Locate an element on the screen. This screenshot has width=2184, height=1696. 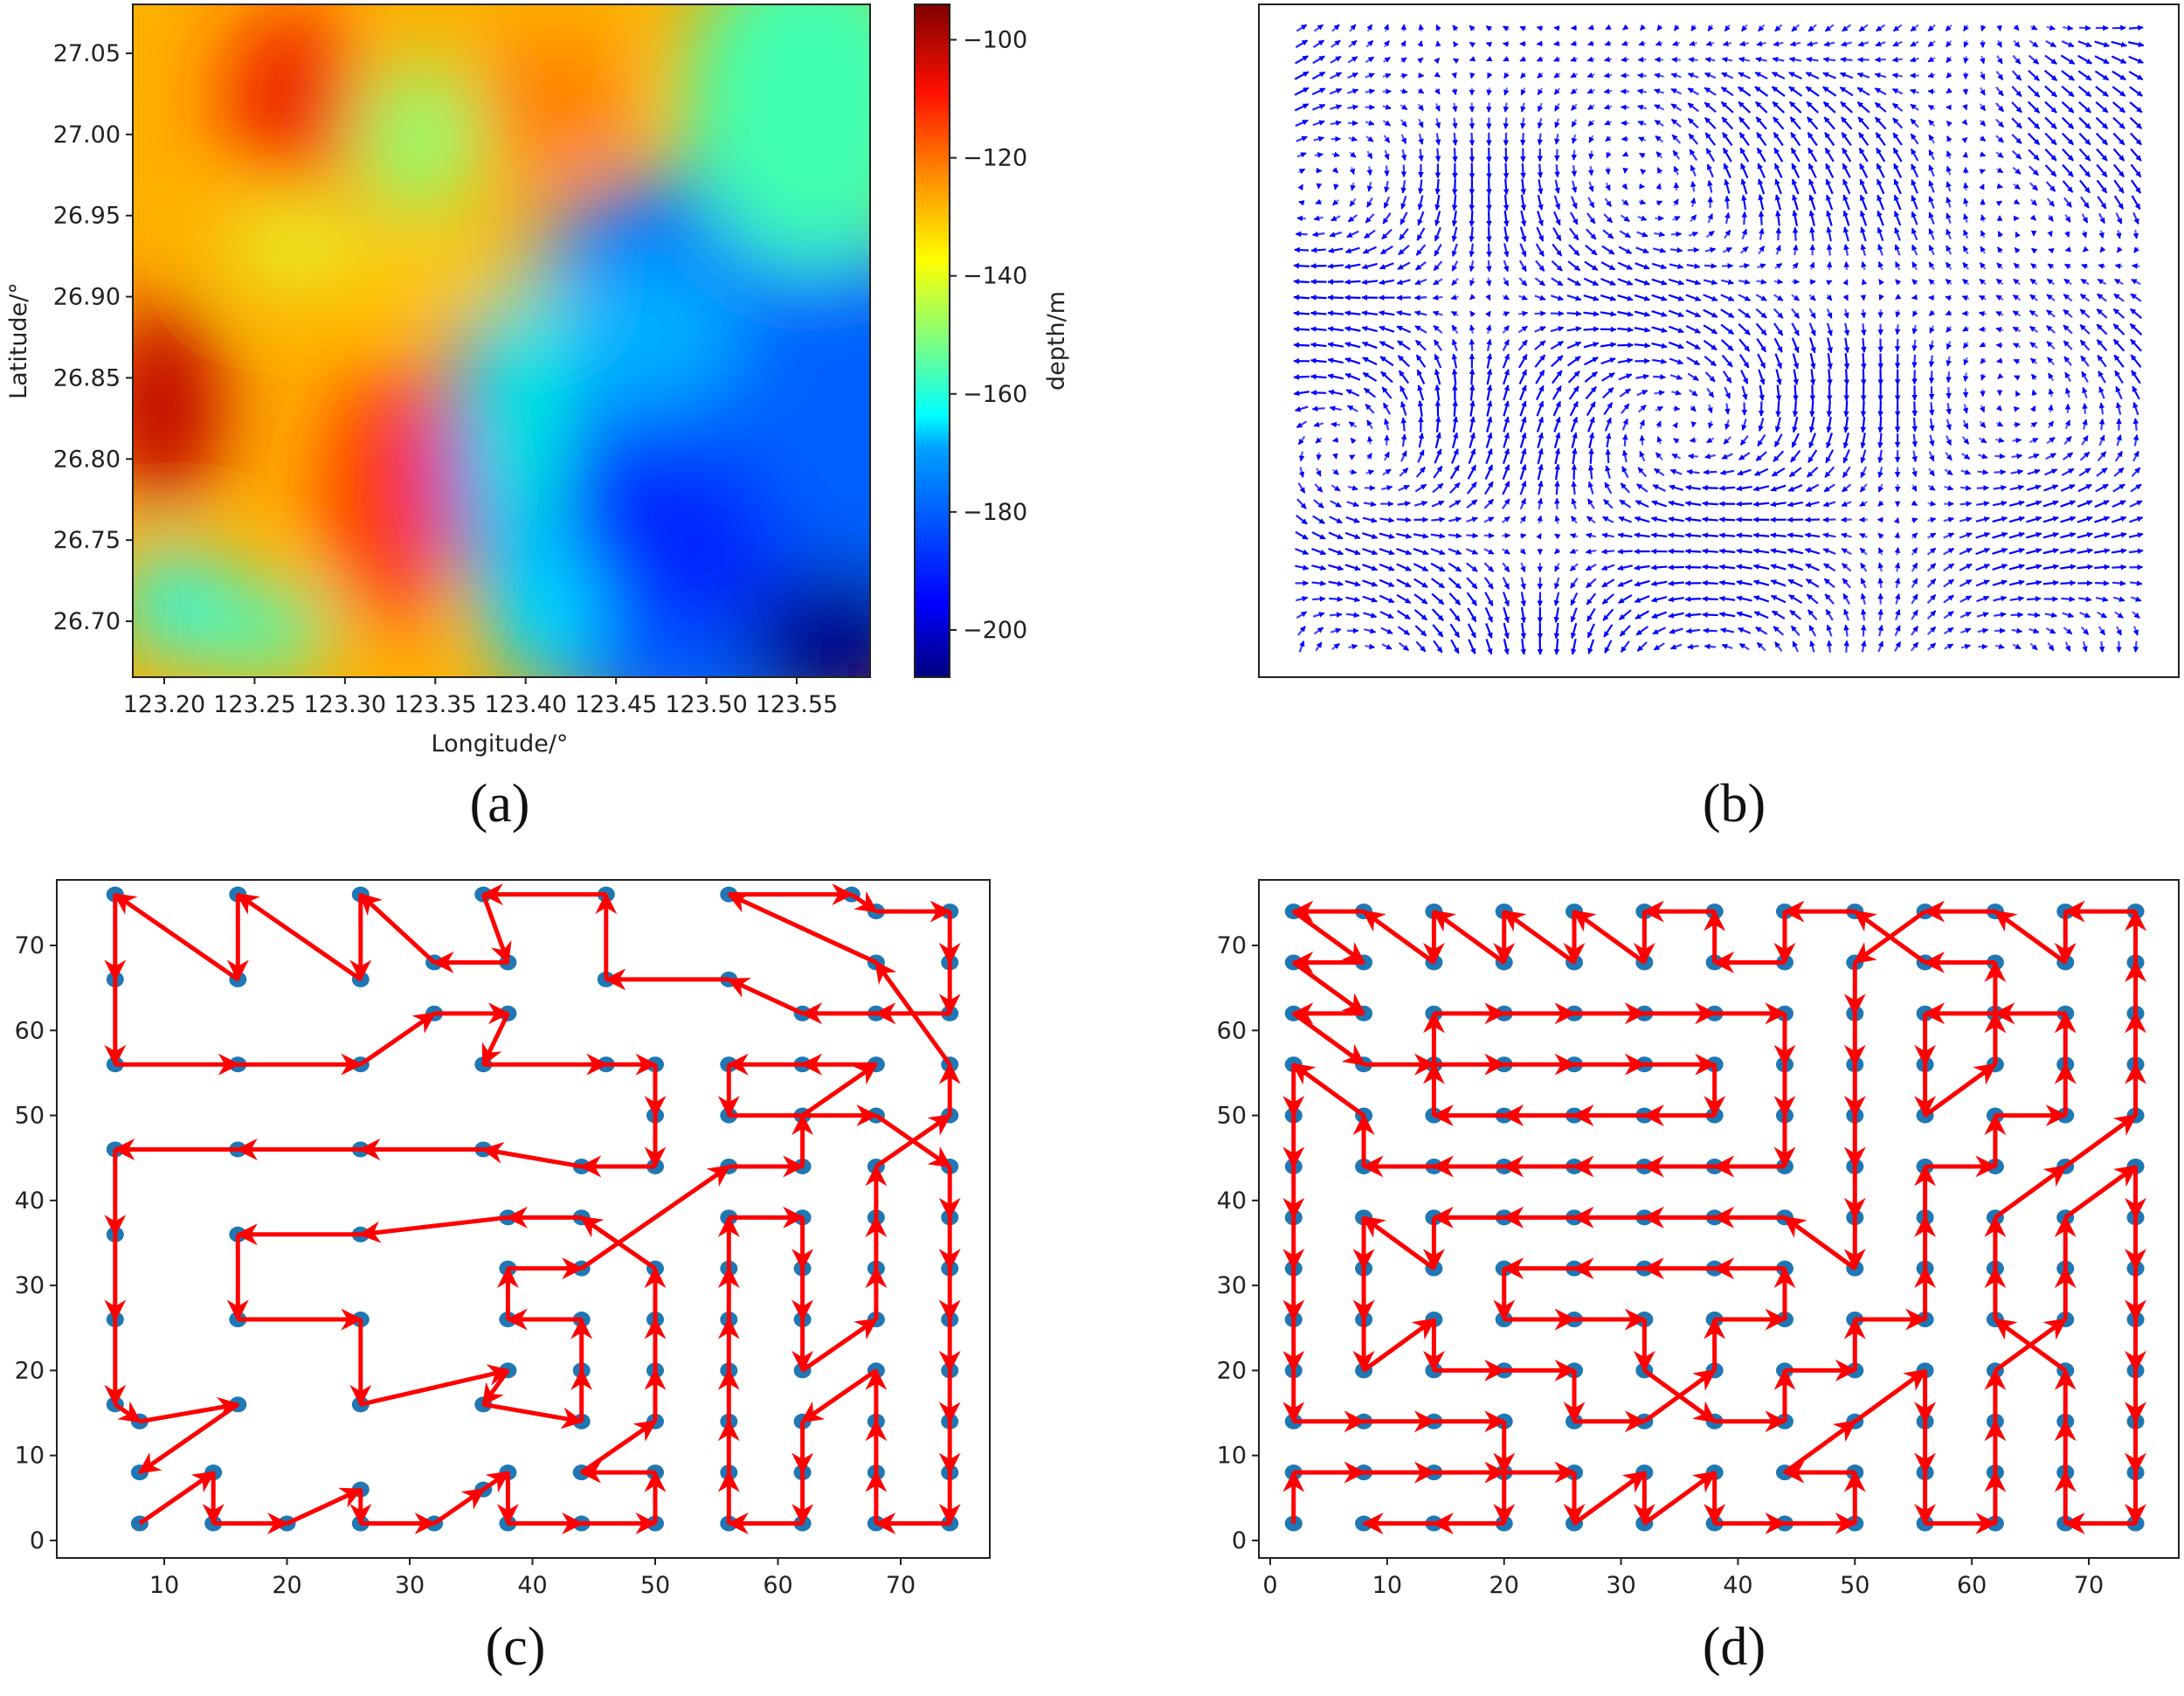
x-tick-label: 123.25 is located at coordinates (254, 704).